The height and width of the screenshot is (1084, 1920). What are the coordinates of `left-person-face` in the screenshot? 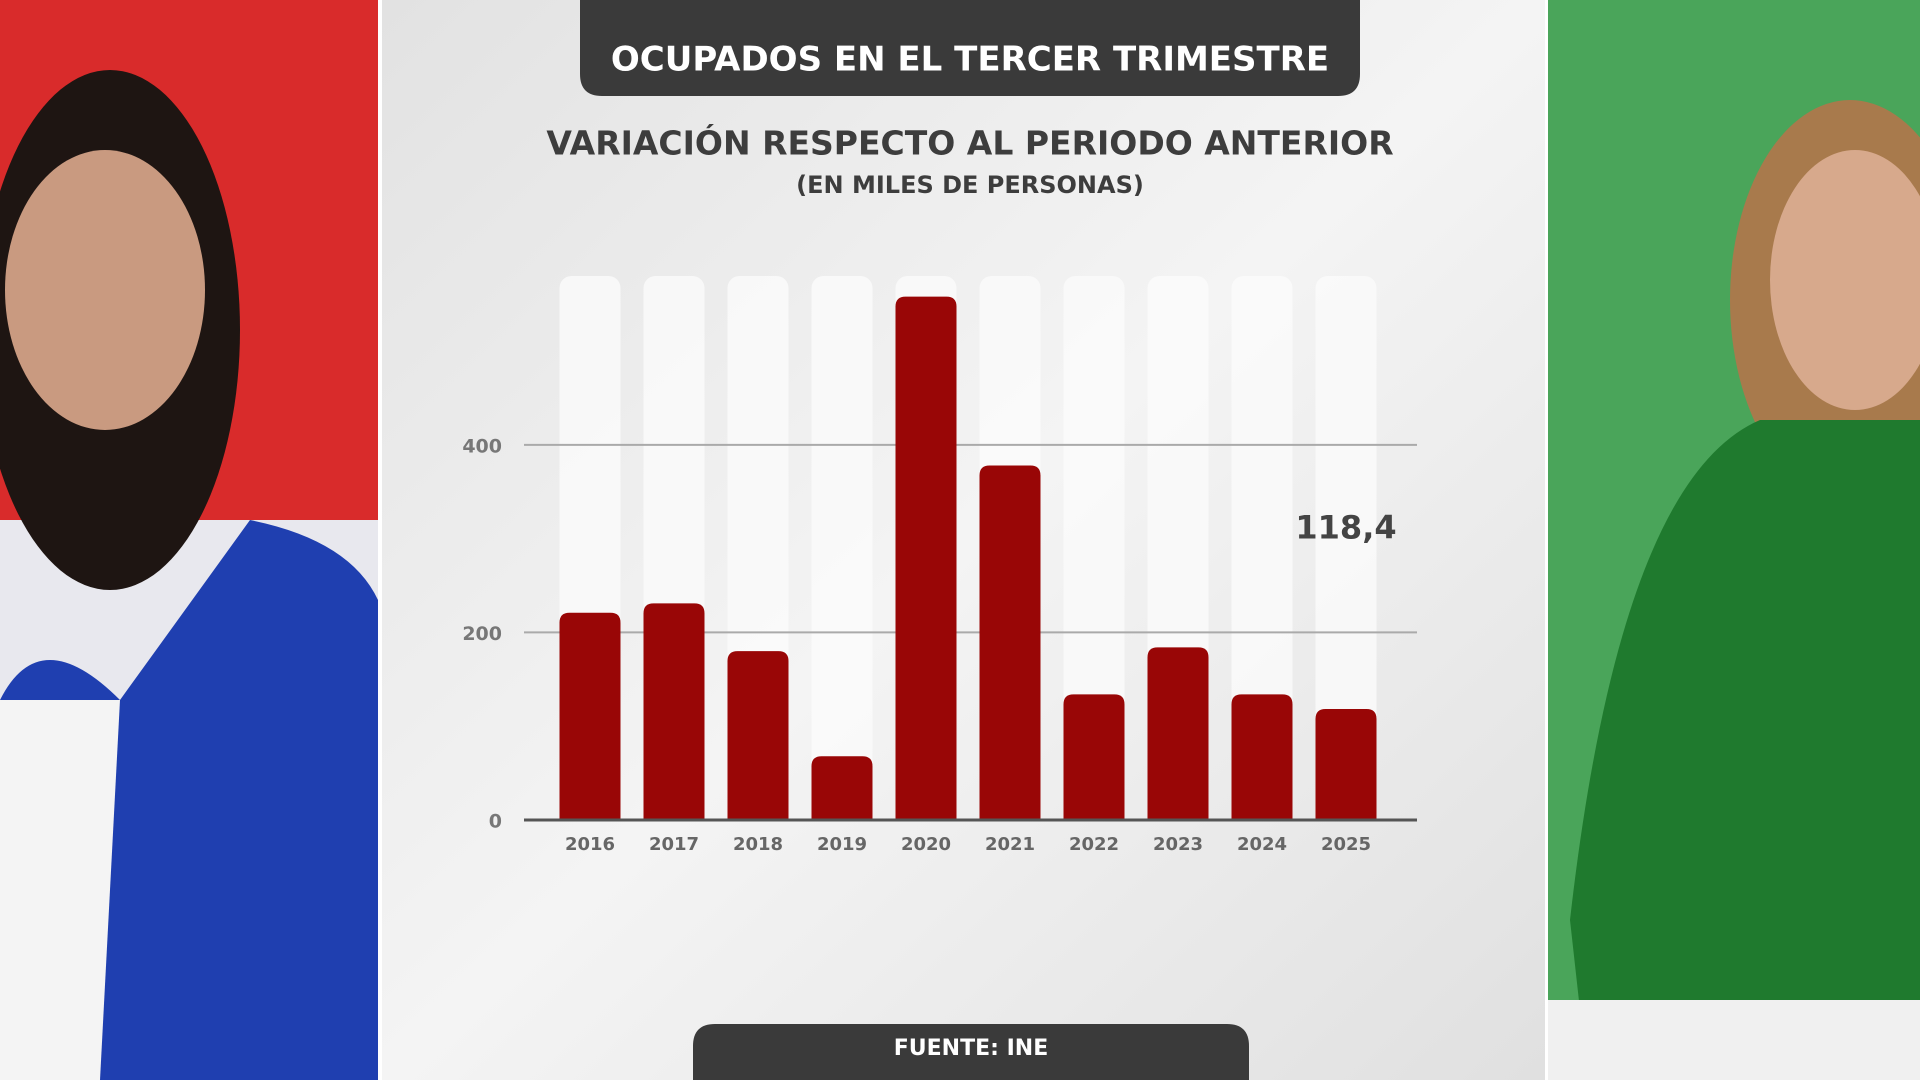 It's located at (105, 290).